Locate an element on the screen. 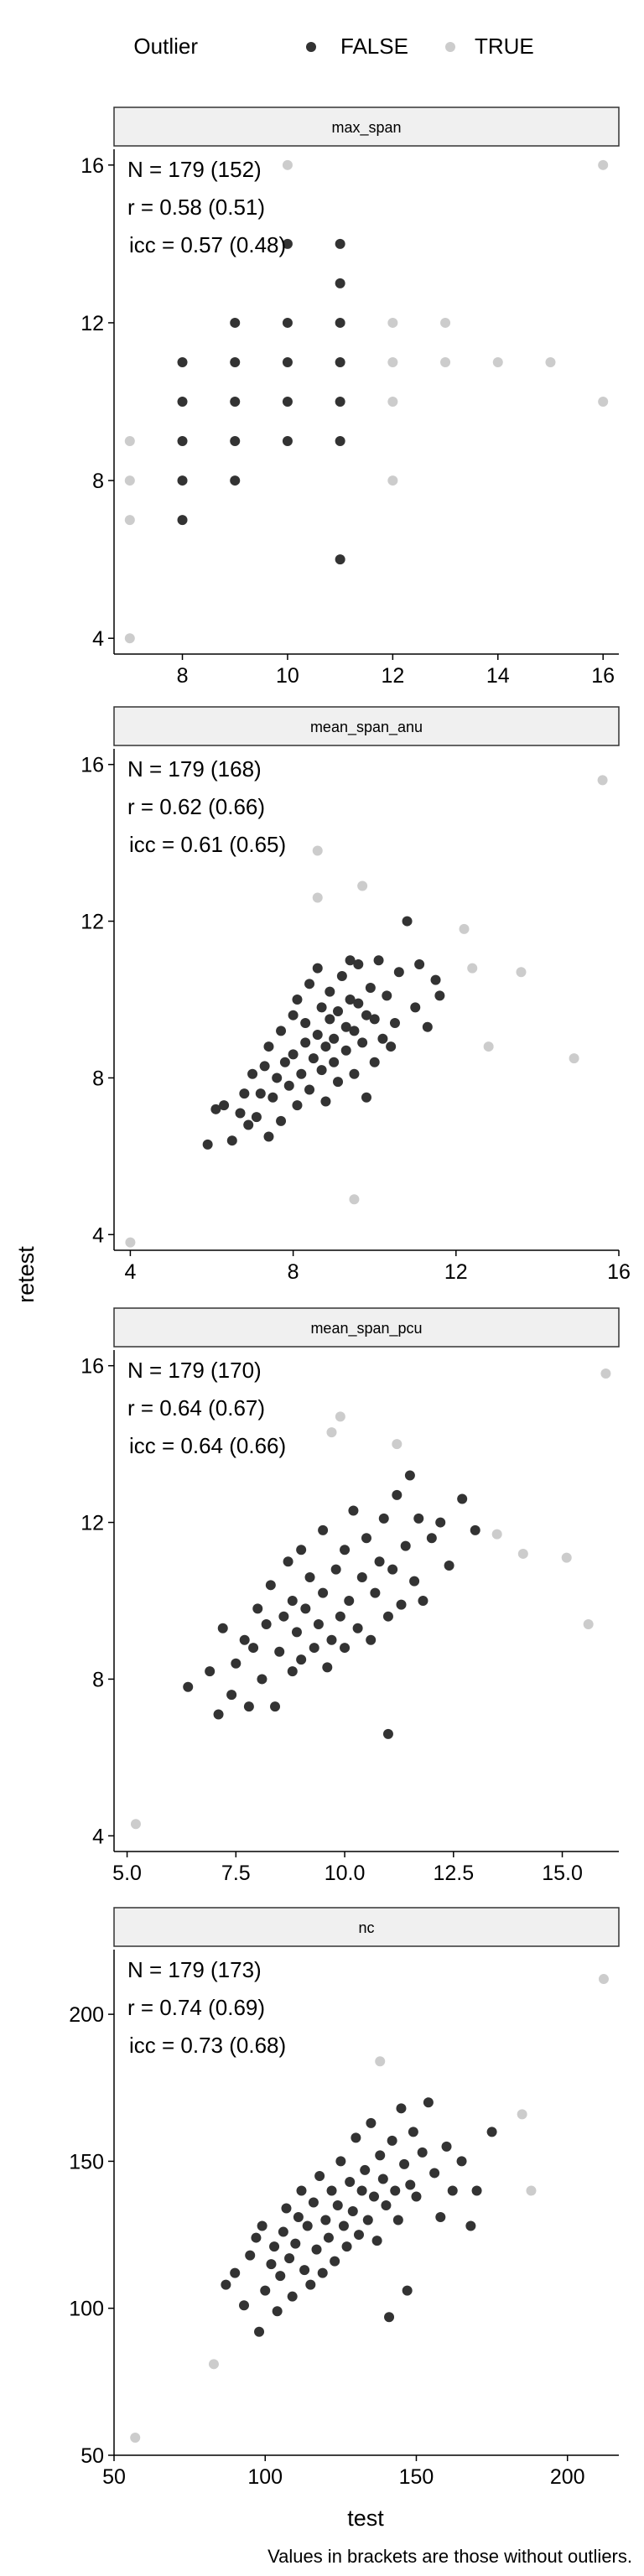 The height and width of the screenshot is (2576, 644). legend-title: Outlier is located at coordinates (165, 46).